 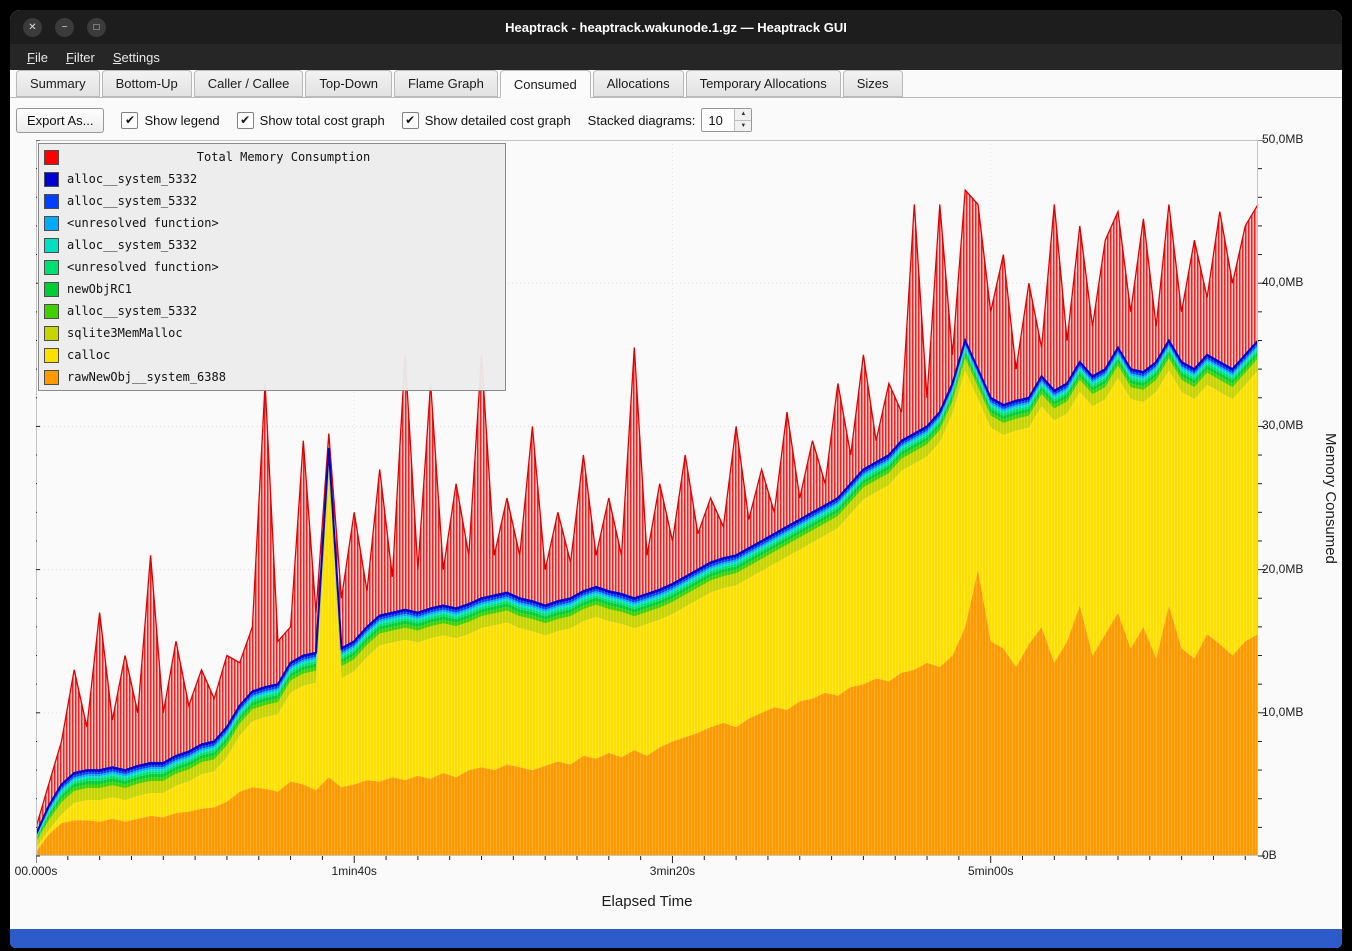 I want to click on minimize-icon: −, so click(x=64, y=27).